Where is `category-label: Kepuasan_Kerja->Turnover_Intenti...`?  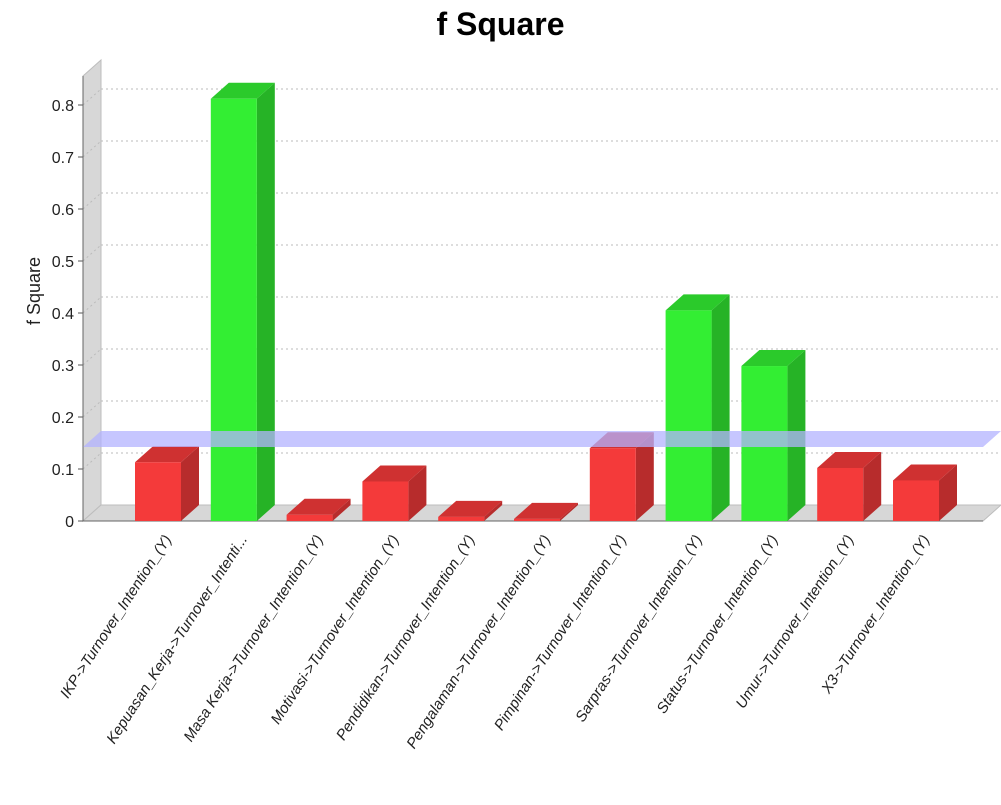 category-label: Kepuasan_Kerja->Turnover_Intenti... is located at coordinates (177, 639).